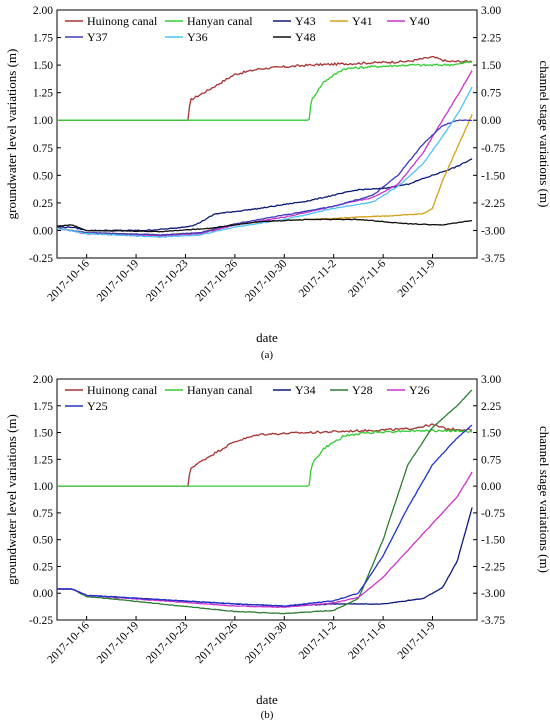  I want to click on series-line-y34, so click(265, 557).